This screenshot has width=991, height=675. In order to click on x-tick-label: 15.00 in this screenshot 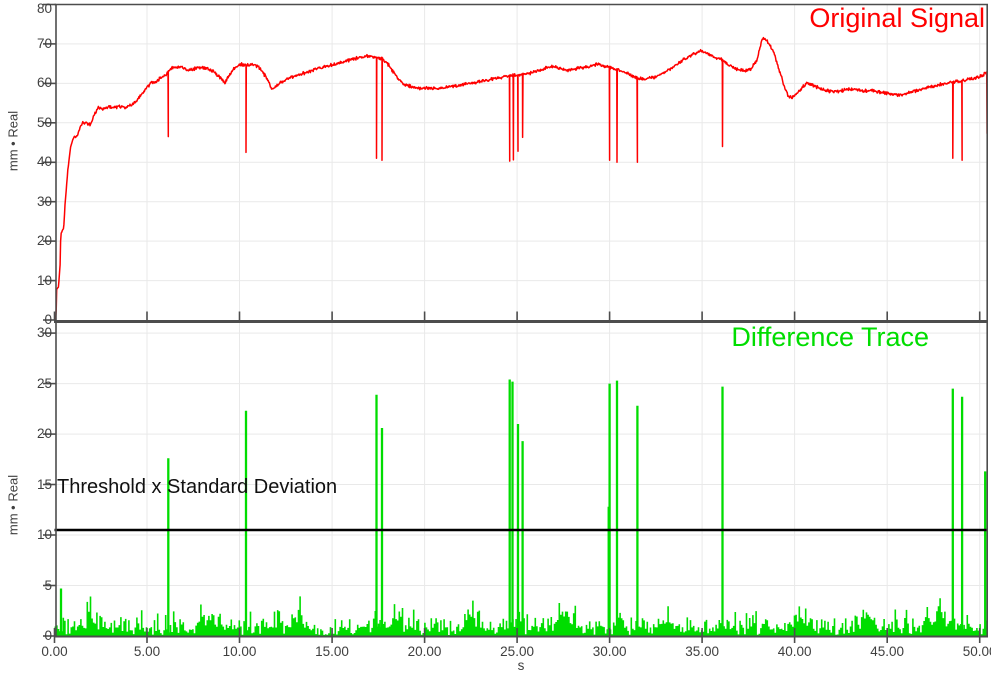, I will do `click(332, 651)`.